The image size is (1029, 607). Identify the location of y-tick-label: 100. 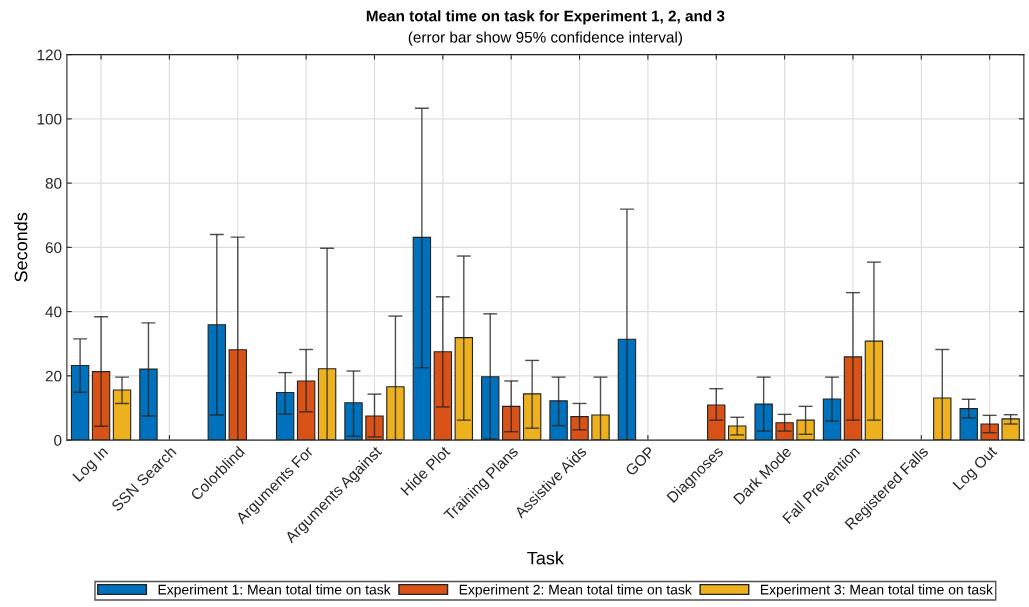
(49, 119).